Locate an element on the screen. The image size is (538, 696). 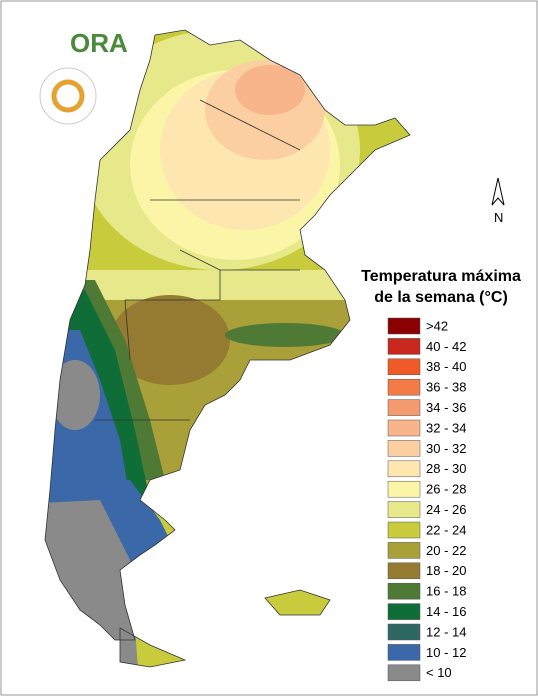
logo-emblem is located at coordinates (68, 96).